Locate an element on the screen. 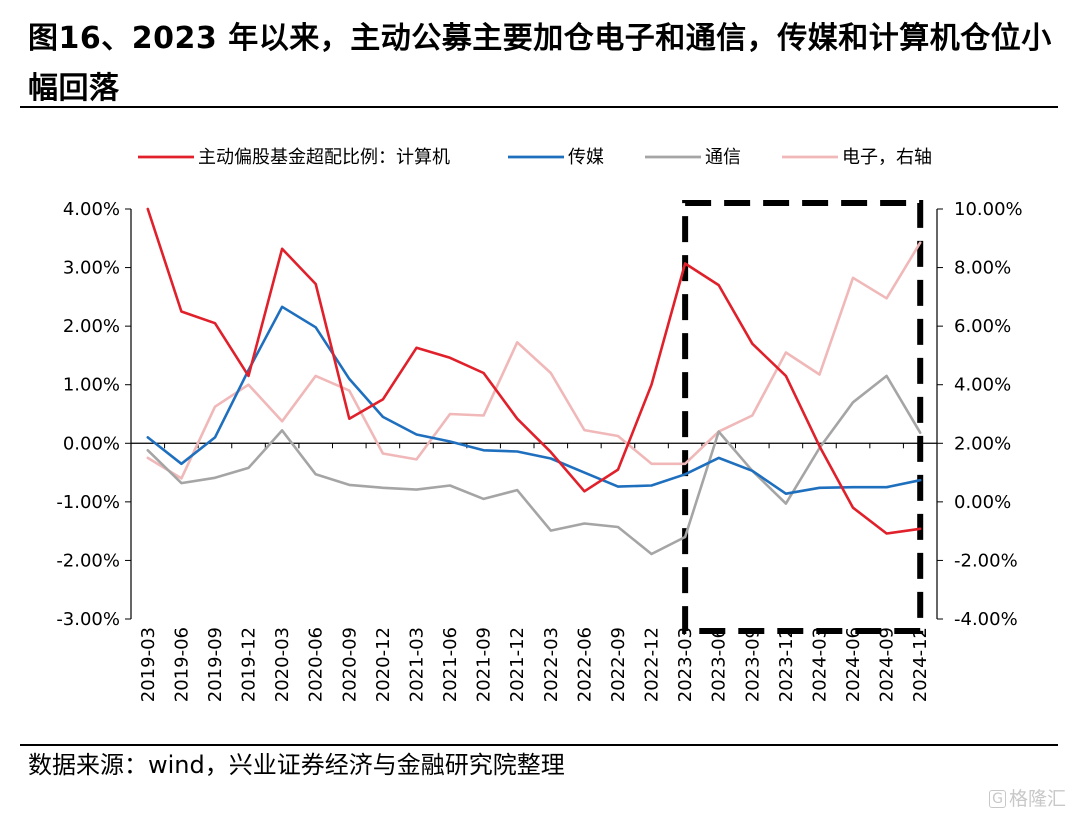 The height and width of the screenshot is (816, 1080). x-tick-label: 2020-06 is located at coordinates (316, 664).